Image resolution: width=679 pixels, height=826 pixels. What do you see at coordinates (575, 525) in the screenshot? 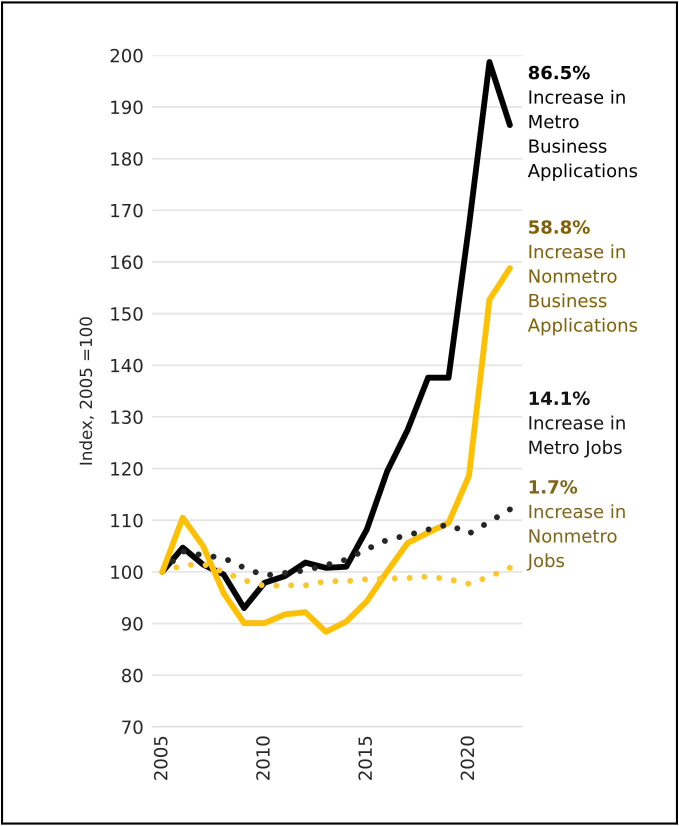
I see `text: 1.7% Increase in Nonmetro Jobs` at bounding box center [575, 525].